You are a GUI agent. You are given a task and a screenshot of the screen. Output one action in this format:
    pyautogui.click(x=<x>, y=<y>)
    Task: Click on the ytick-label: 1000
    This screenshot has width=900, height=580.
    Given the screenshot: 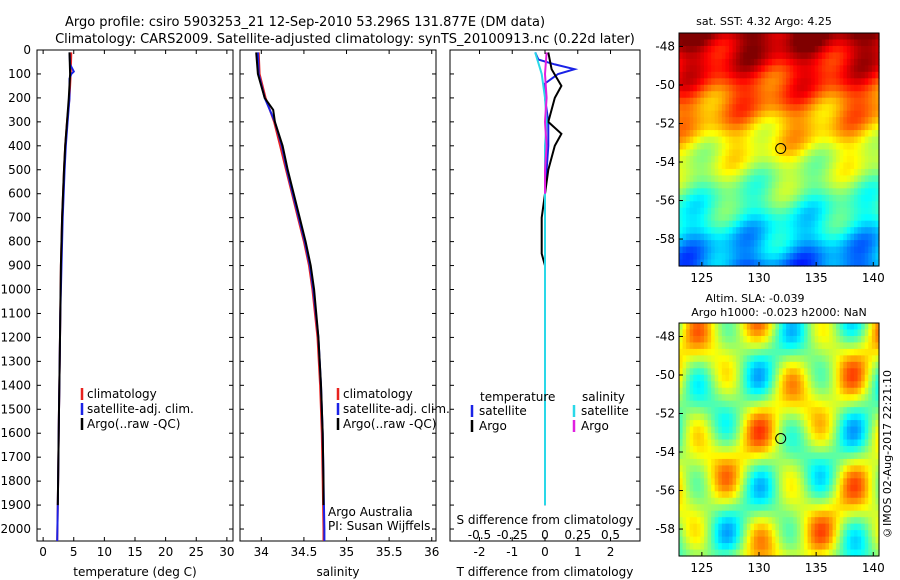 What is the action you would take?
    pyautogui.click(x=15, y=290)
    